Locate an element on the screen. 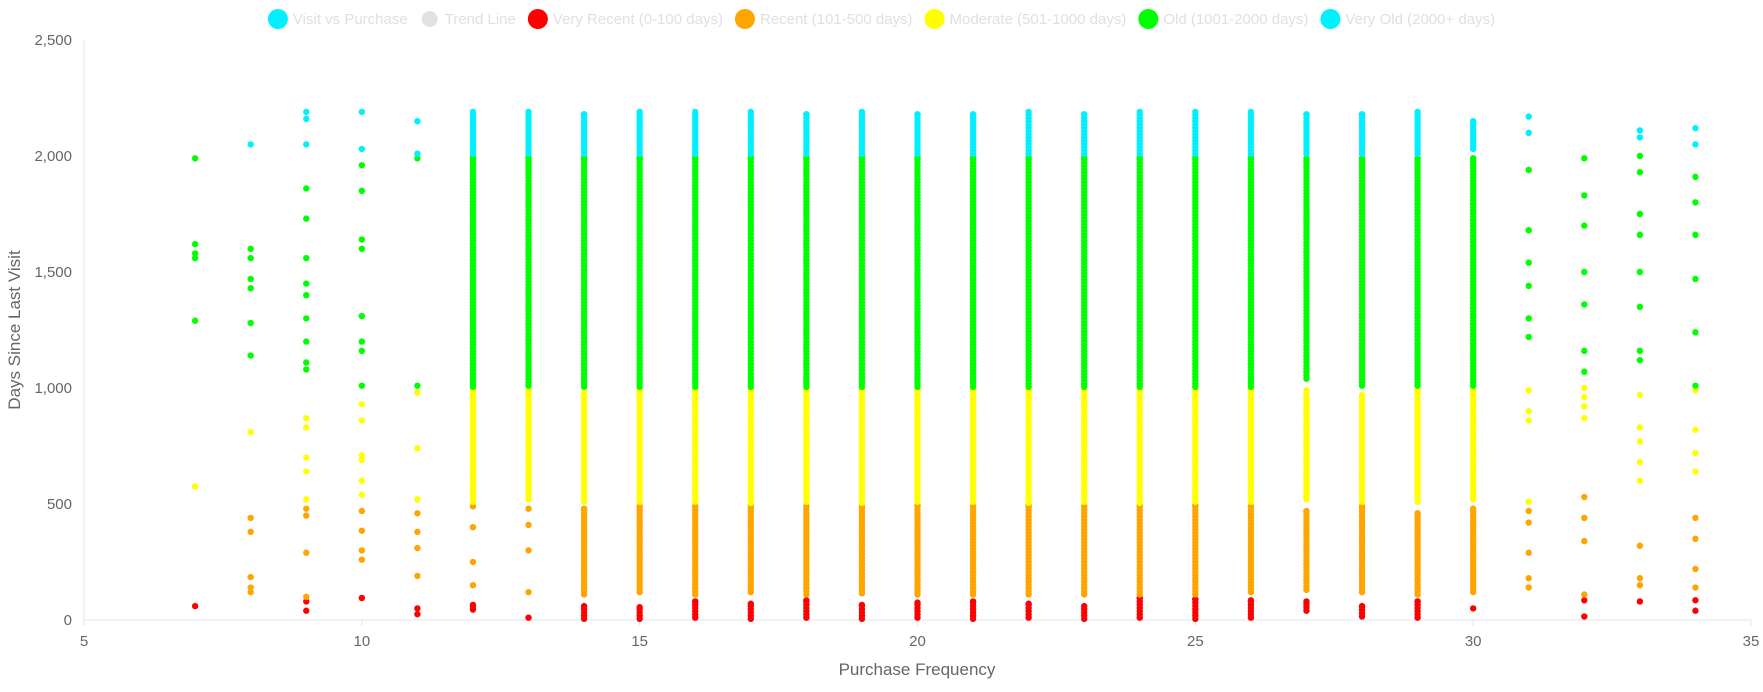 The image size is (1763, 692). legend-label: Old (1001-2000 days) is located at coordinates (1235, 19).